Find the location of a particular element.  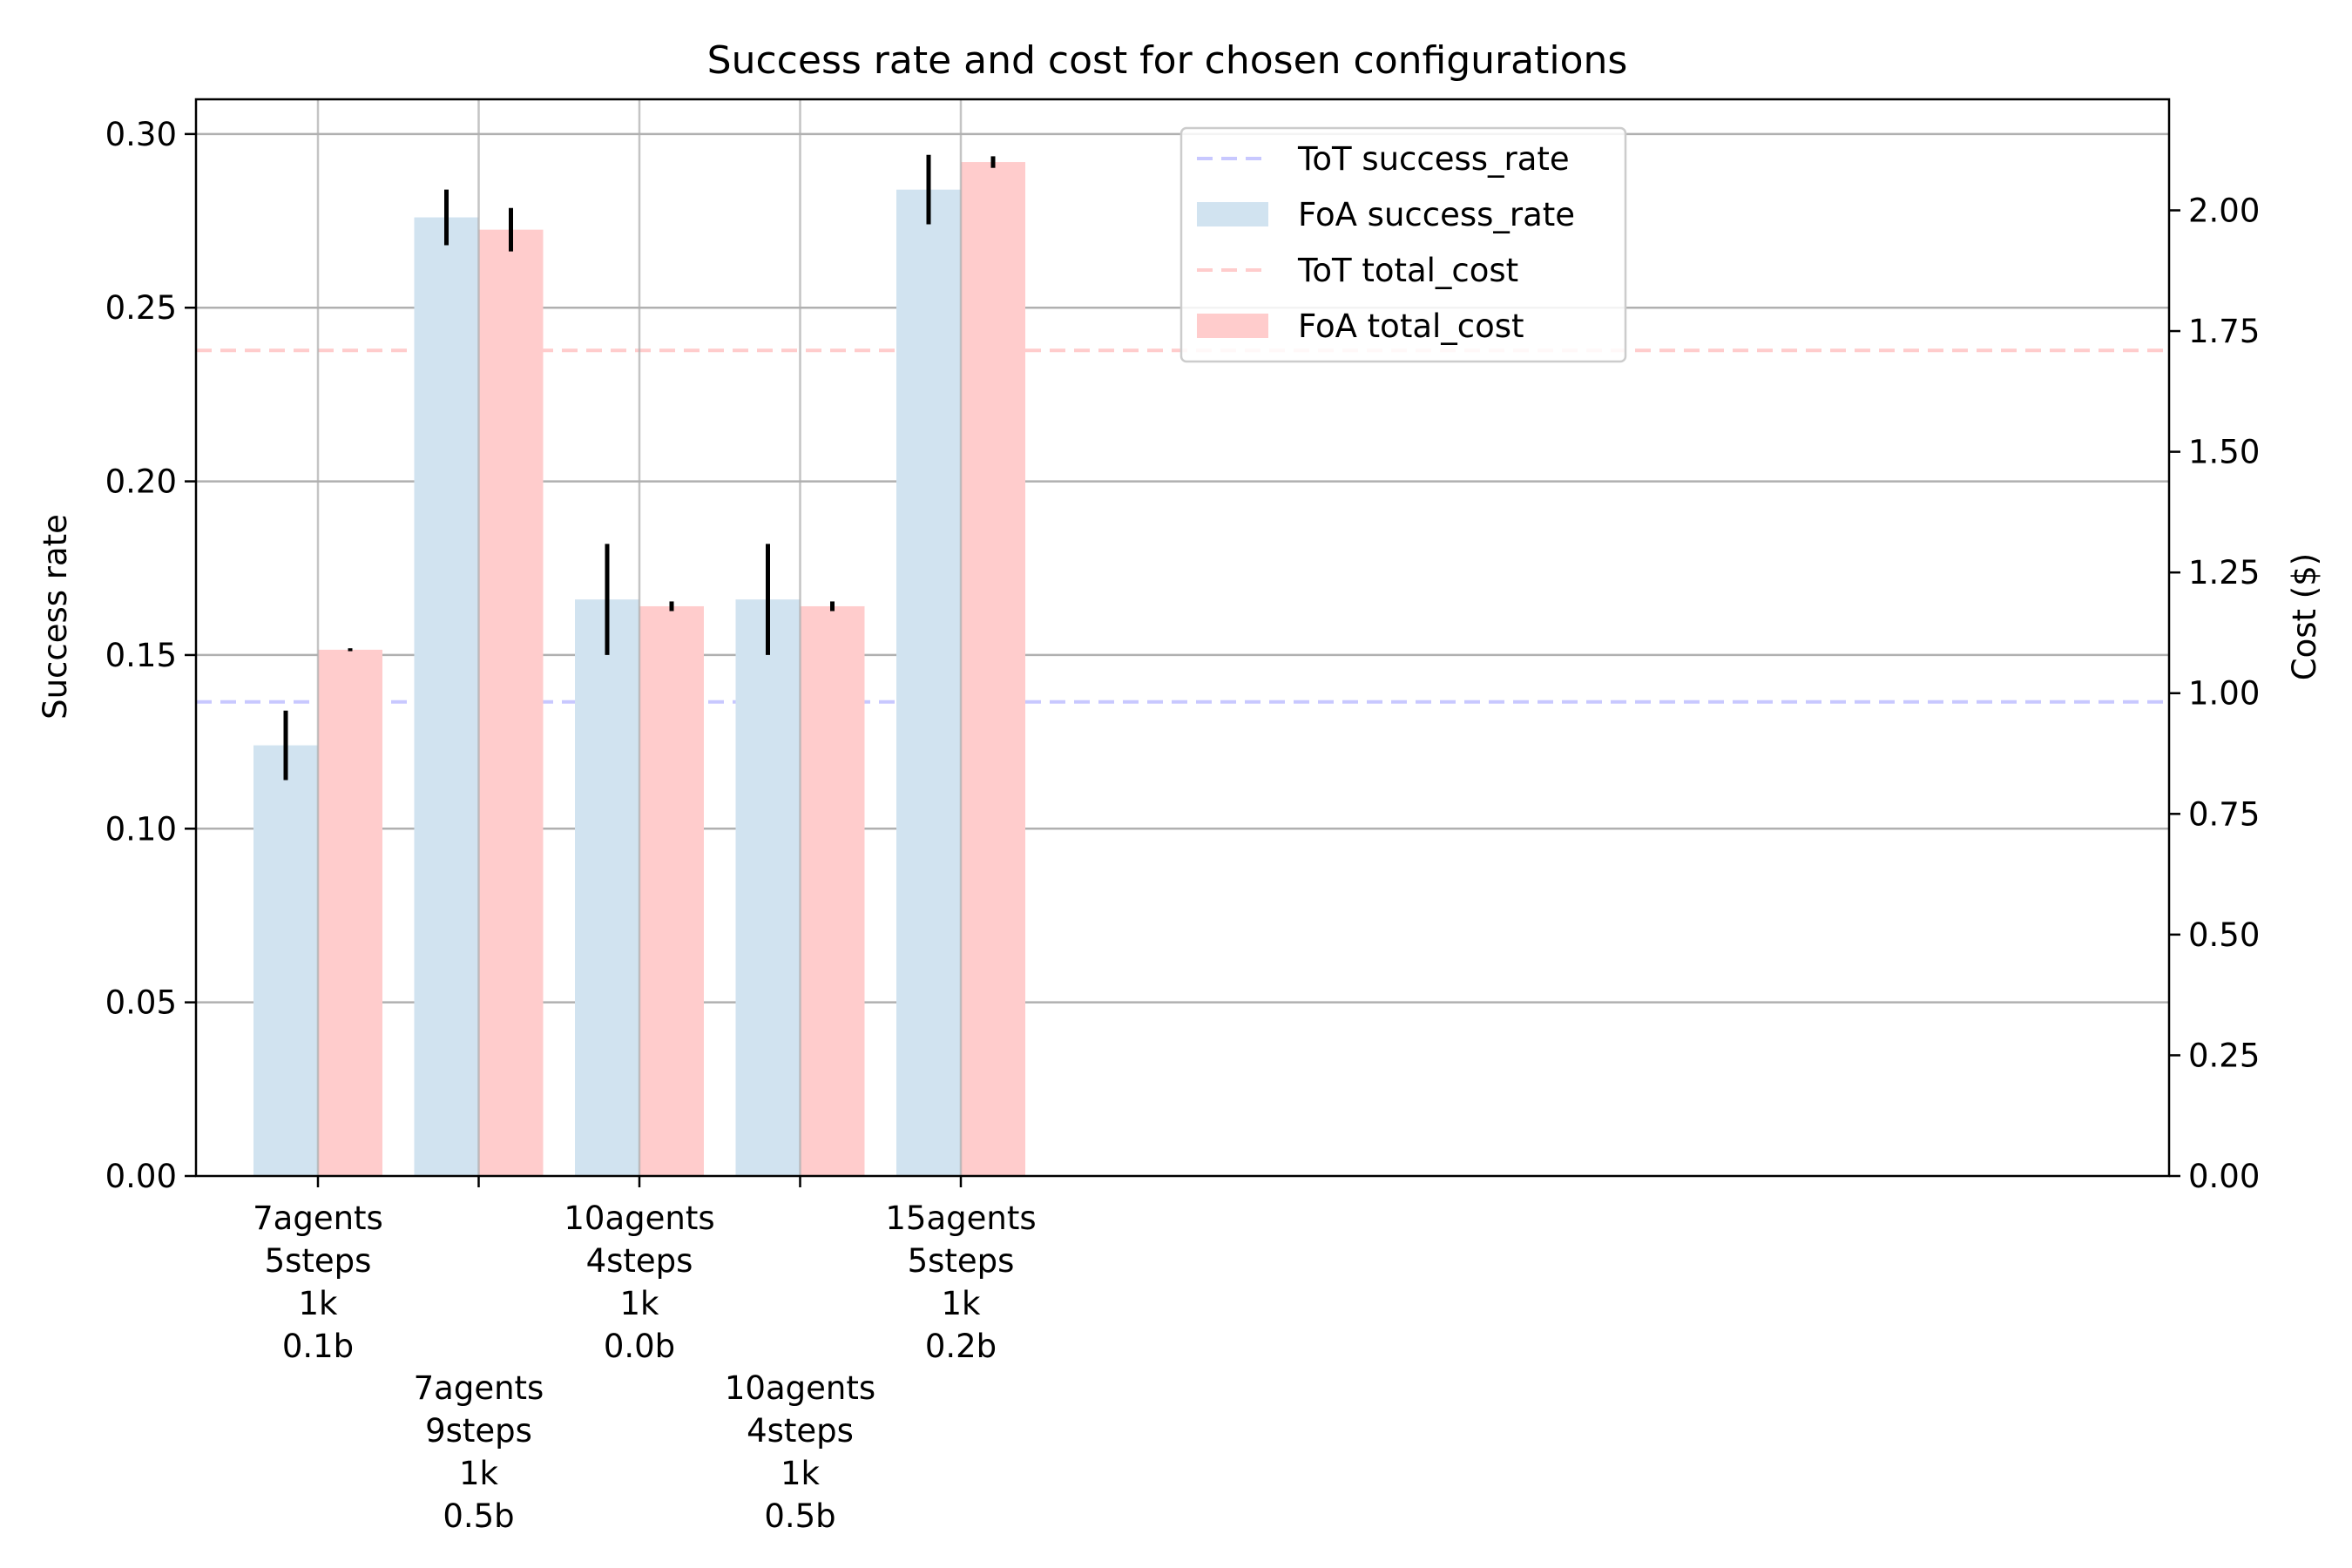

y-tick-label: 0.20 is located at coordinates (141, 482).